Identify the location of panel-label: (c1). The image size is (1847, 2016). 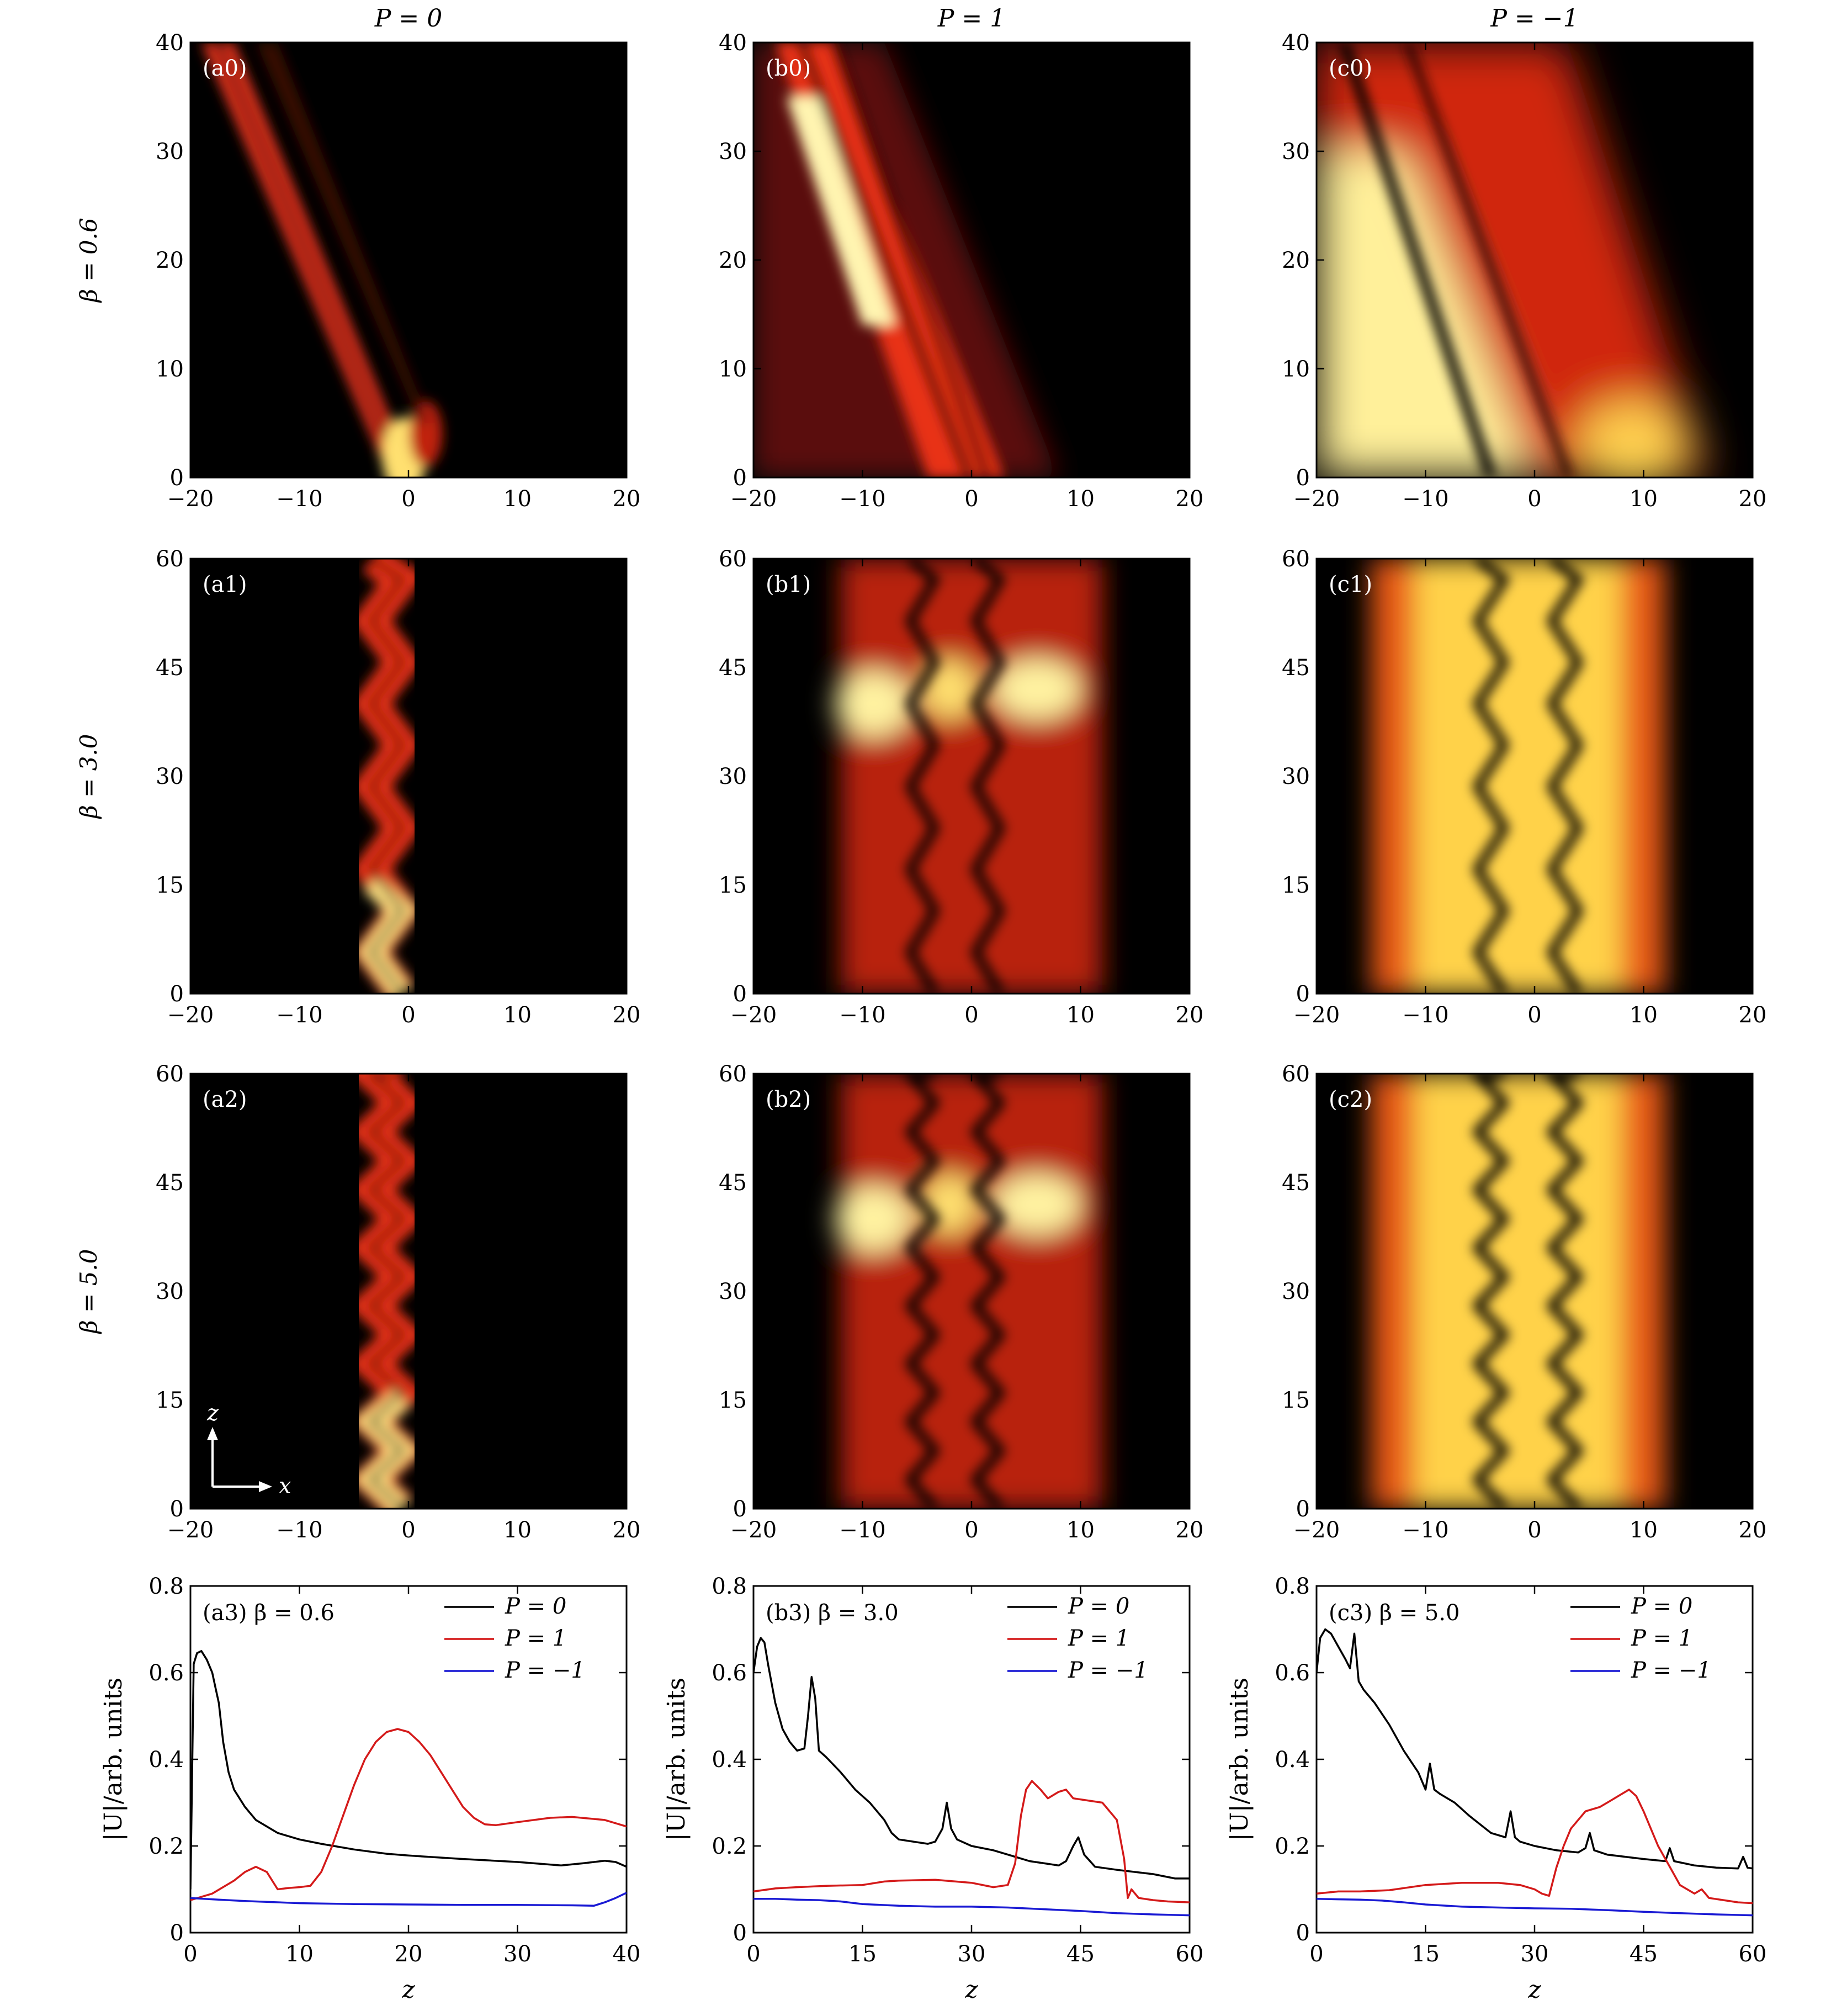
(1351, 585).